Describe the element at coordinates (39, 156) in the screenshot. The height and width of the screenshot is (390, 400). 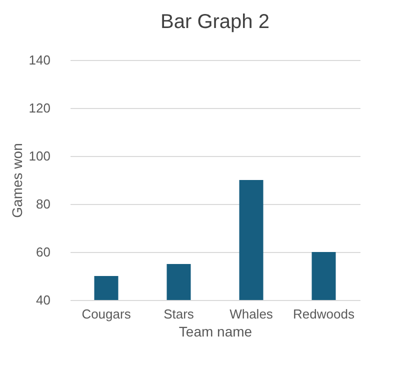
I see `y-tick-label: 100` at that location.